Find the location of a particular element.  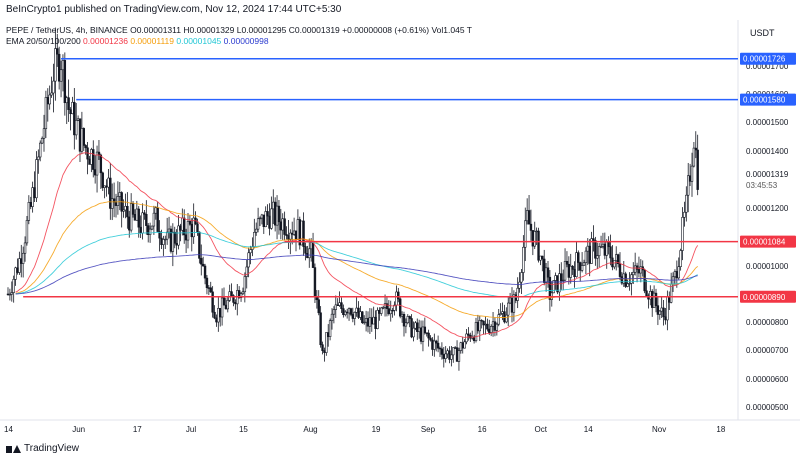

x-tick-label: 18 is located at coordinates (720, 429).